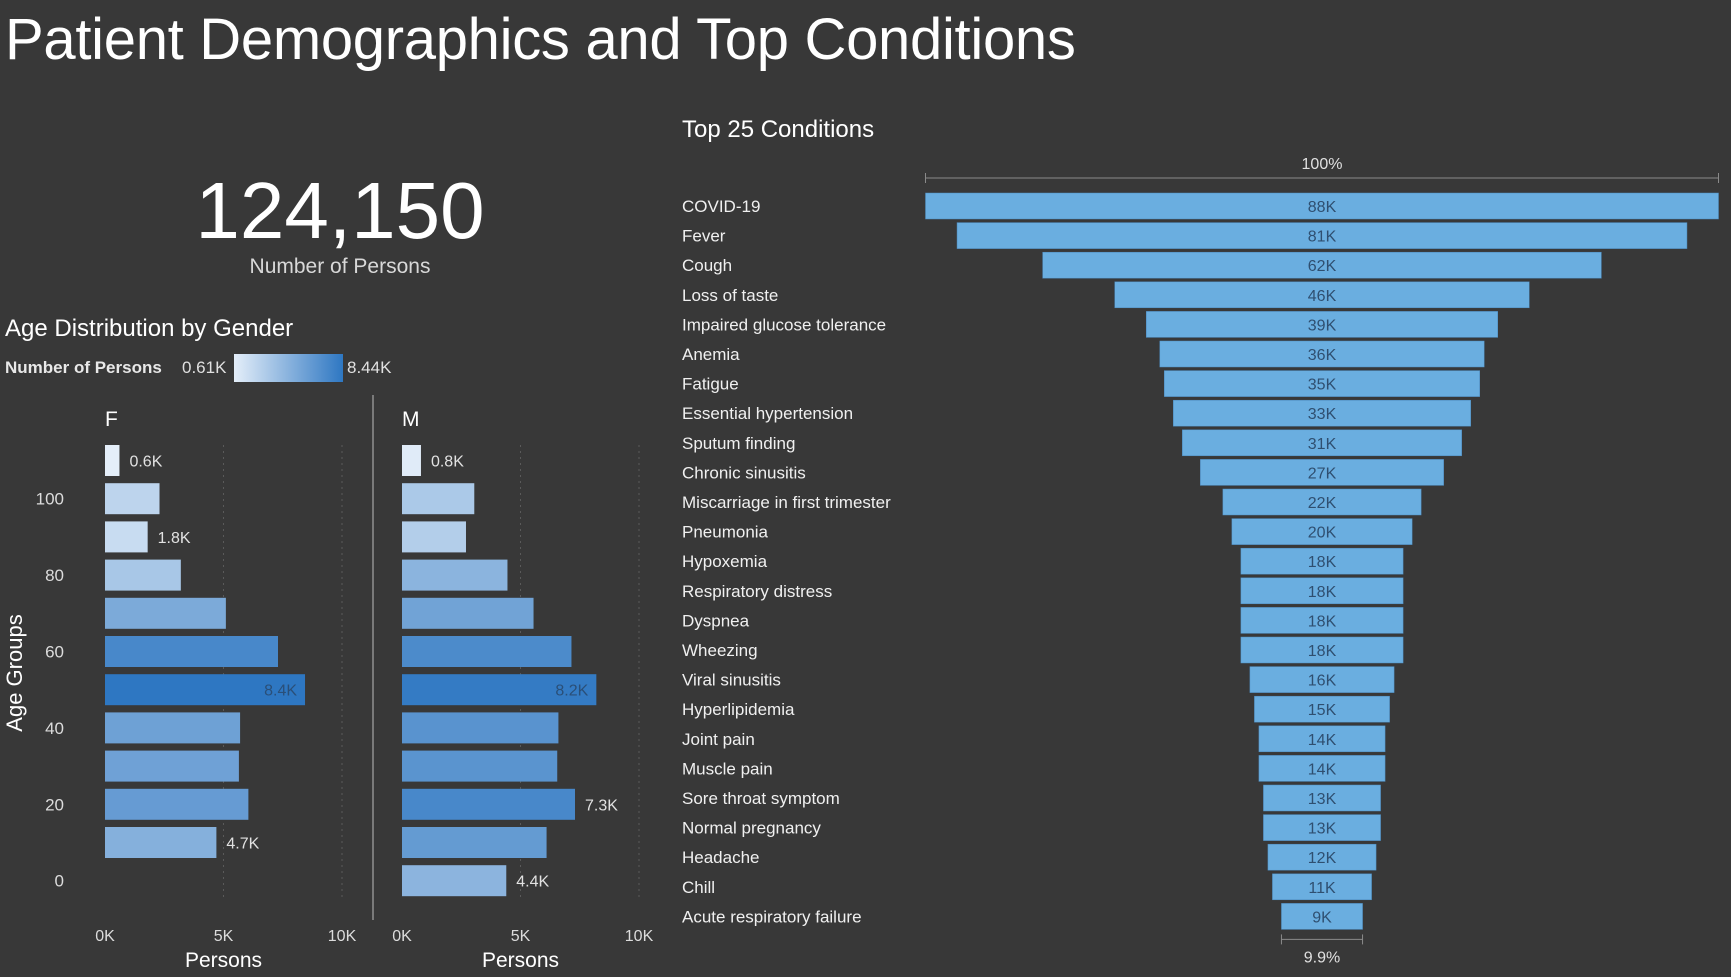 Image resolution: width=1731 pixels, height=977 pixels. Describe the element at coordinates (698, 887) in the screenshot. I see `category-label: Chill` at that location.